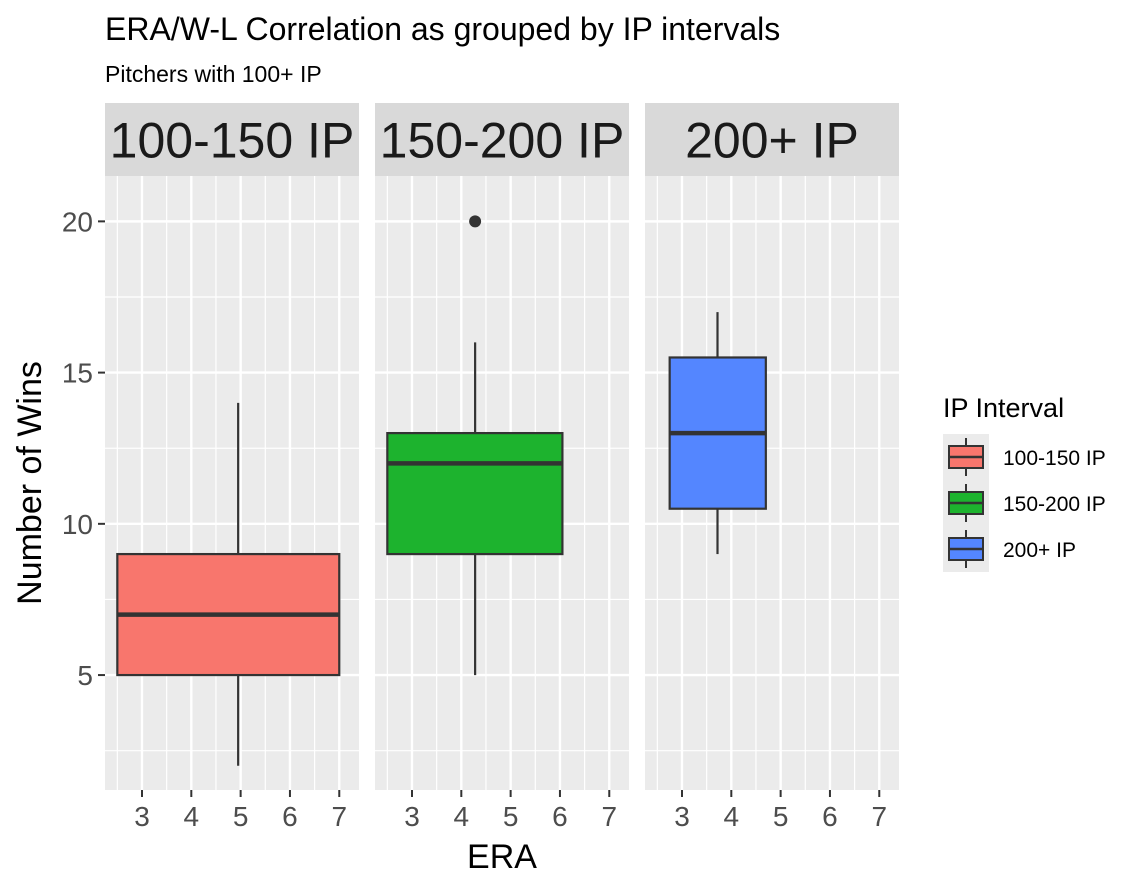 The height and width of the screenshot is (890, 1148). What do you see at coordinates (30, 483) in the screenshot?
I see `y-axis-title: Number of Wins` at bounding box center [30, 483].